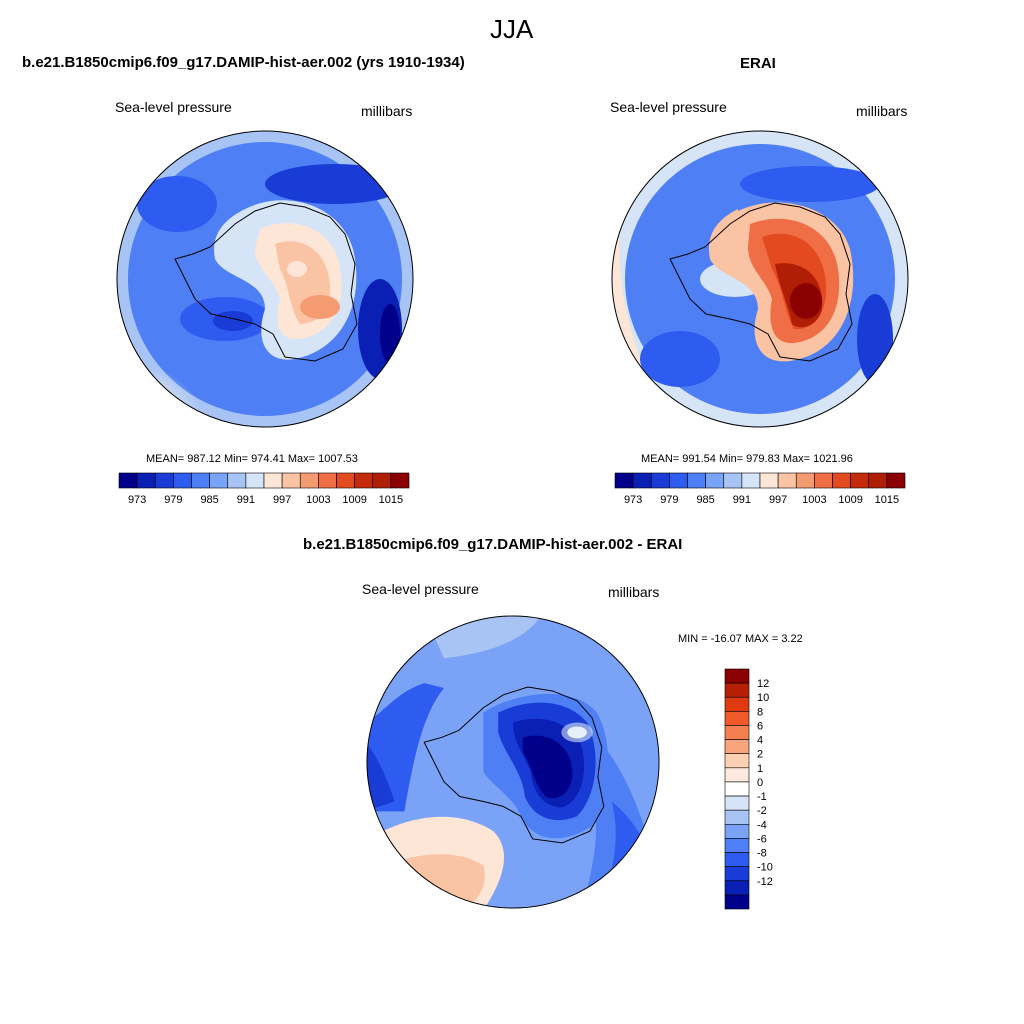 The height and width of the screenshot is (1024, 1024). What do you see at coordinates (762, 825) in the screenshot?
I see `panel-3-colorbar-tick-label: -4` at bounding box center [762, 825].